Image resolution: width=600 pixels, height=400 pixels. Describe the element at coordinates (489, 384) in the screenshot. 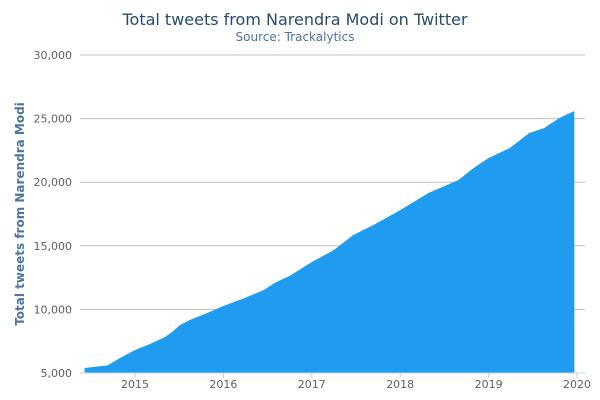

I see `x-tick-label: 2019` at that location.